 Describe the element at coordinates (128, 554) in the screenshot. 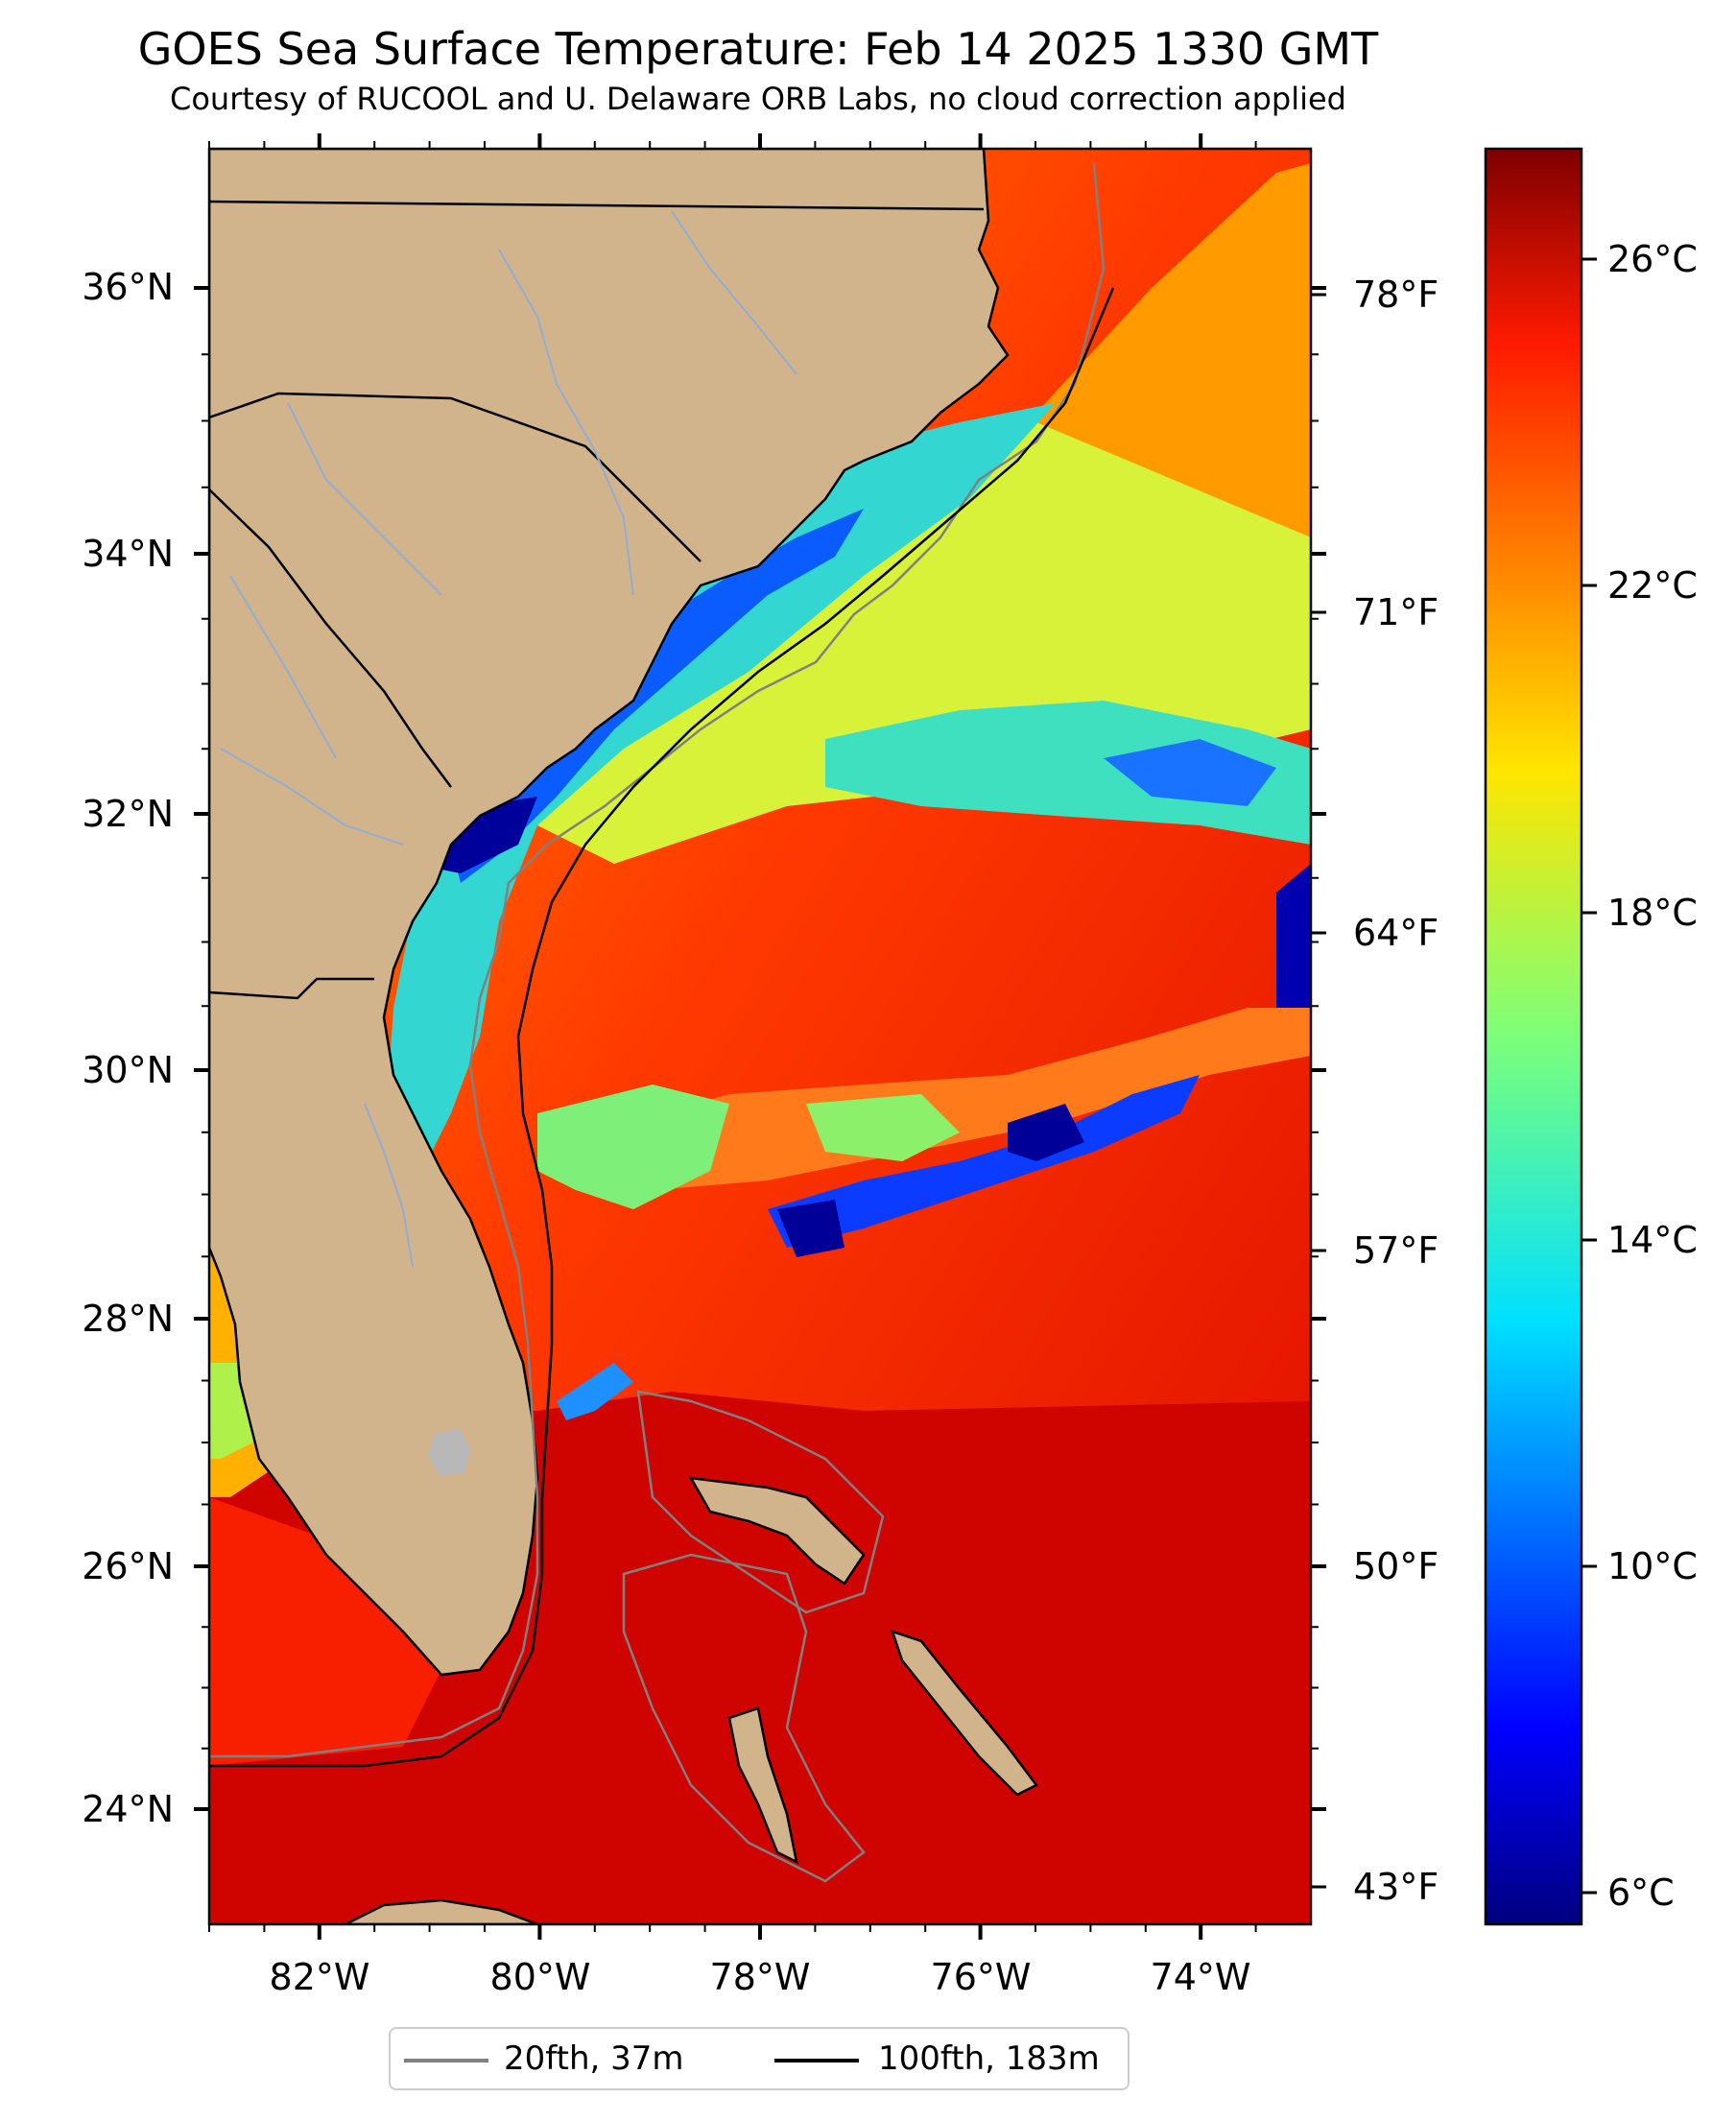

I see `lat-label: 34°N` at that location.